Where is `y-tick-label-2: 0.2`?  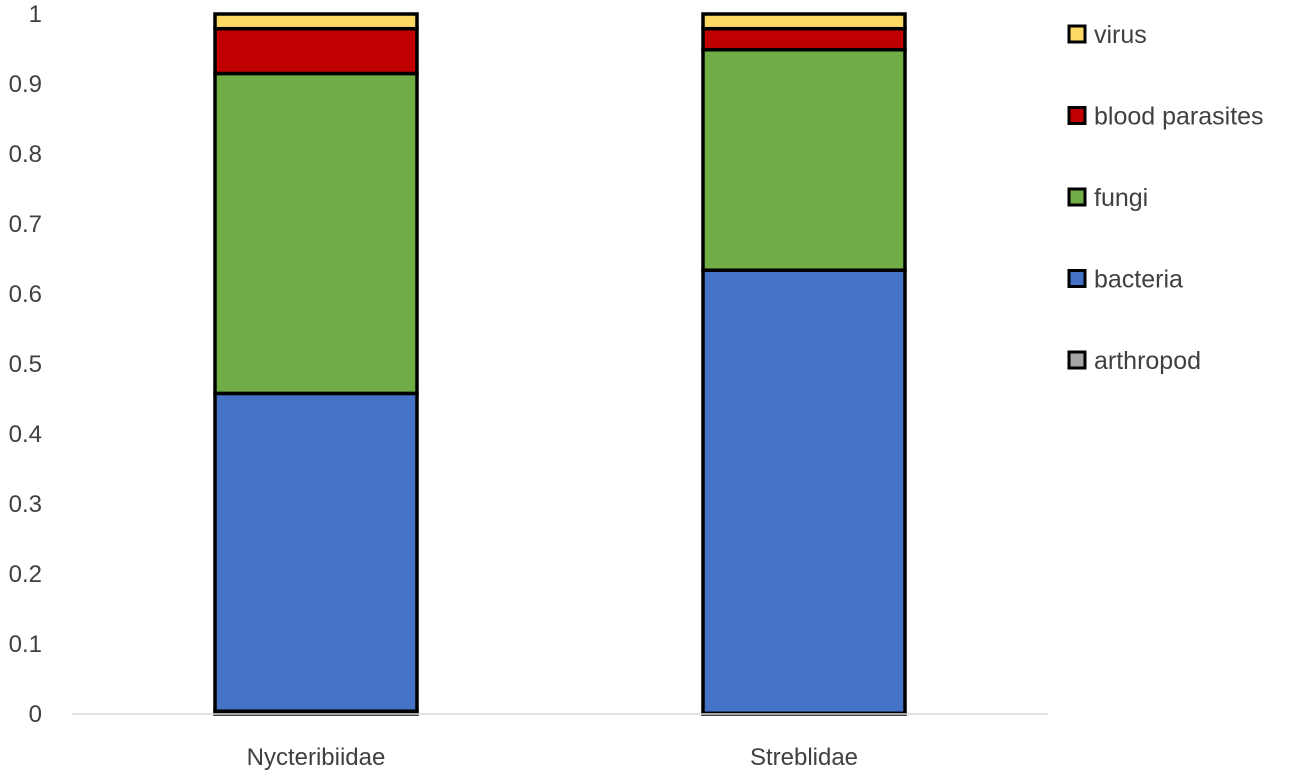
y-tick-label-2: 0.2 is located at coordinates (25, 574).